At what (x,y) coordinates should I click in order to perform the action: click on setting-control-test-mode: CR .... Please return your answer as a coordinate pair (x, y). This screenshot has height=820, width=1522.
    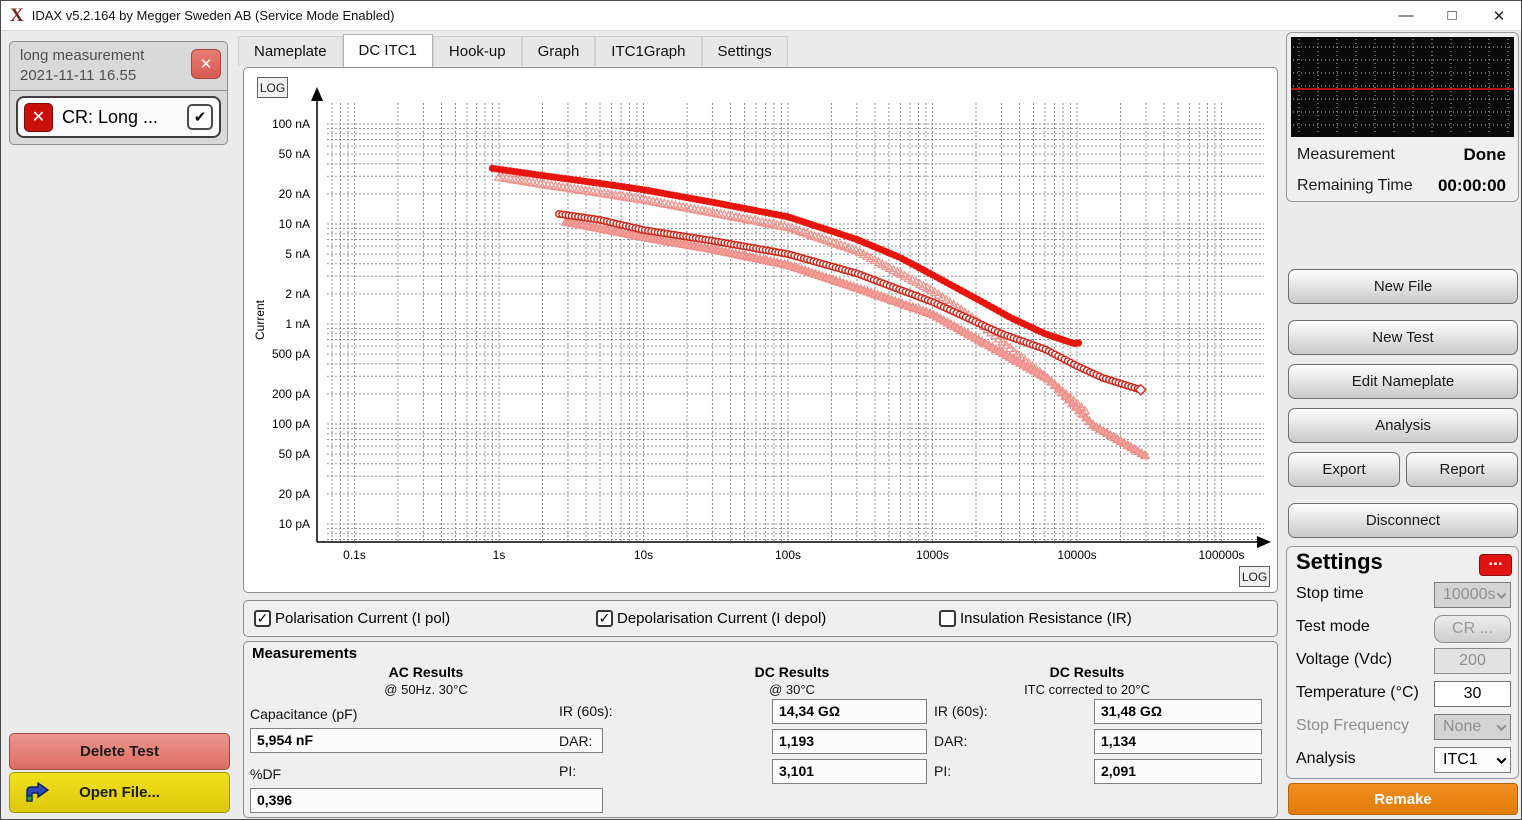
    Looking at the image, I should click on (1472, 629).